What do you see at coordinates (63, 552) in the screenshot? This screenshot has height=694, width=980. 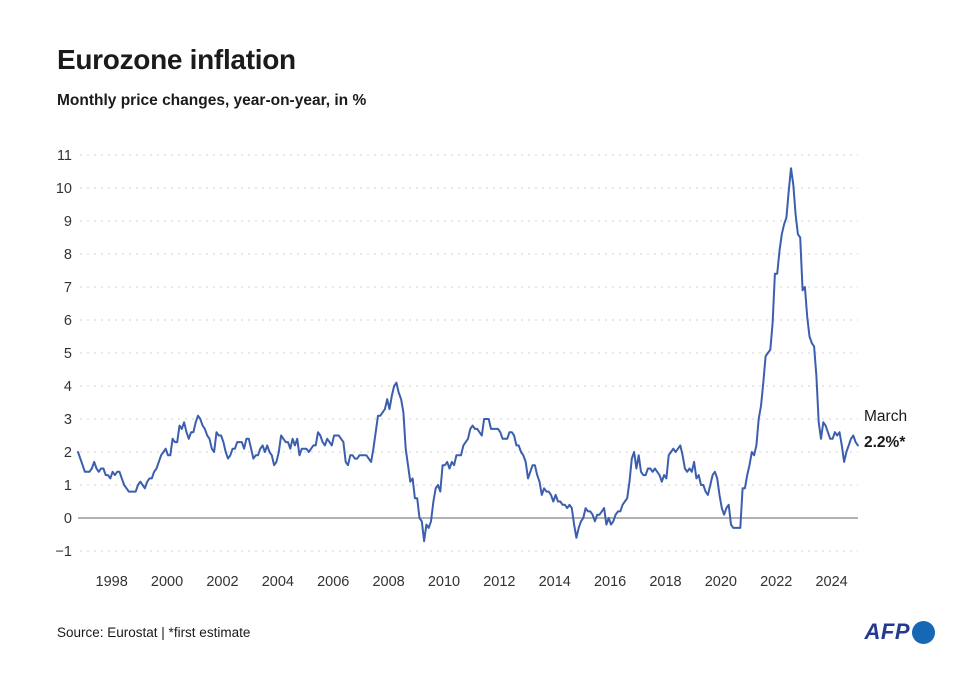 I see `y-tick-label: −1` at bounding box center [63, 552].